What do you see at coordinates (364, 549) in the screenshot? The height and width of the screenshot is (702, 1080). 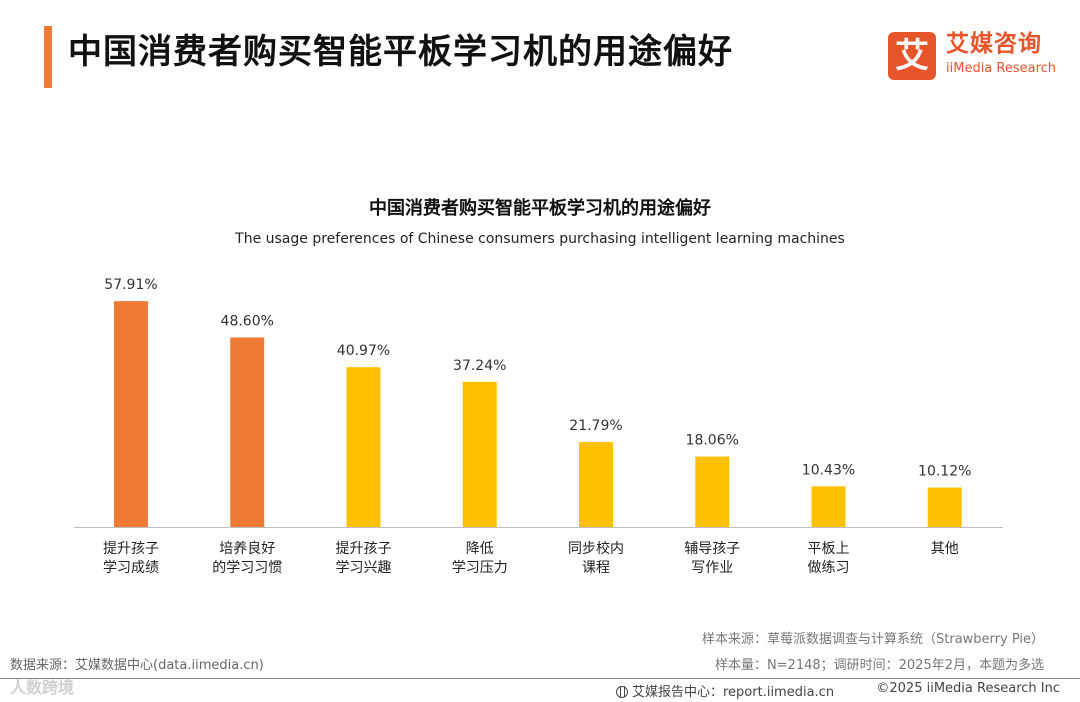 I see `category-label-3-1: 提升孩子` at bounding box center [364, 549].